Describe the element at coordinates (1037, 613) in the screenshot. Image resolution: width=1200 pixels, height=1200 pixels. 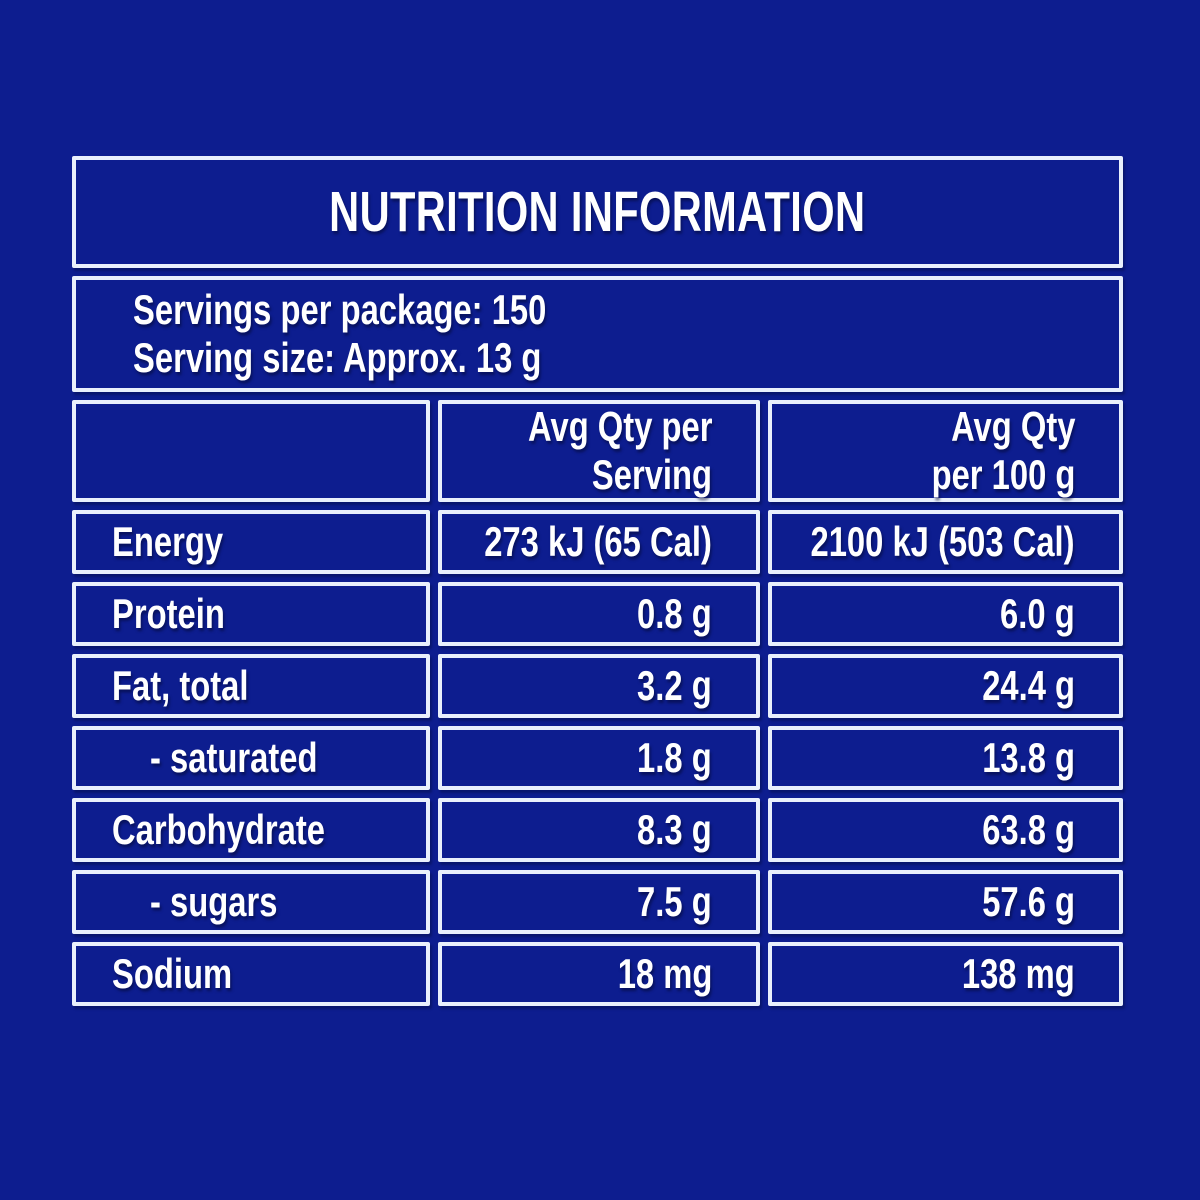
I see `protein-per-100g-value: 6.0 g` at that location.